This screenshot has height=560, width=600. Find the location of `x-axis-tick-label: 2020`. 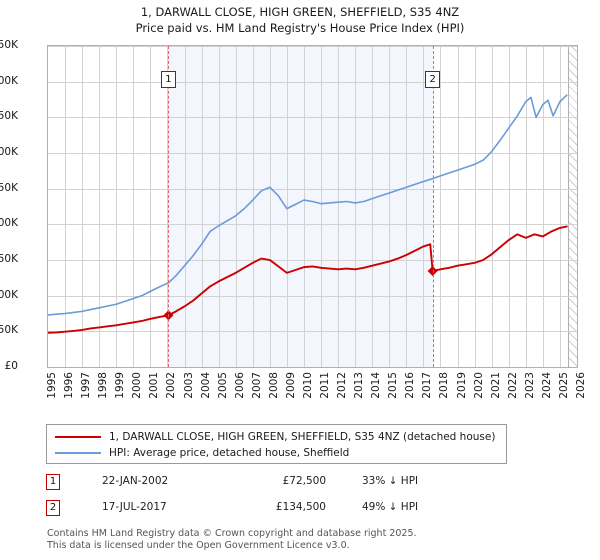

x-axis-tick-label: 2020 is located at coordinates (478, 385).